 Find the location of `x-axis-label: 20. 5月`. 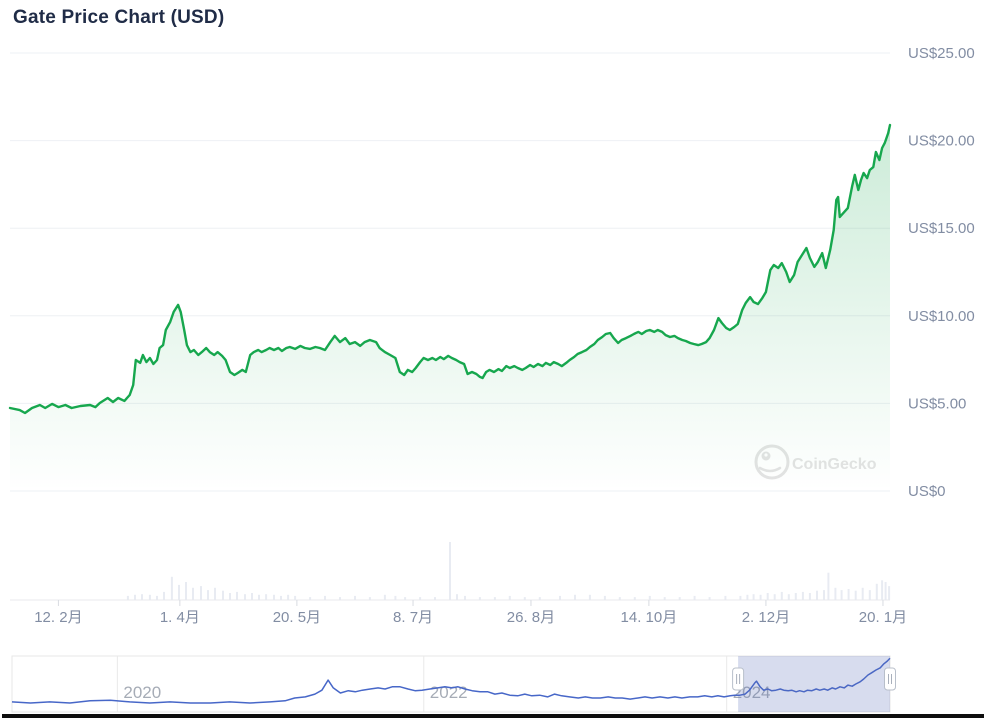

x-axis-label: 20. 5月 is located at coordinates (297, 617).